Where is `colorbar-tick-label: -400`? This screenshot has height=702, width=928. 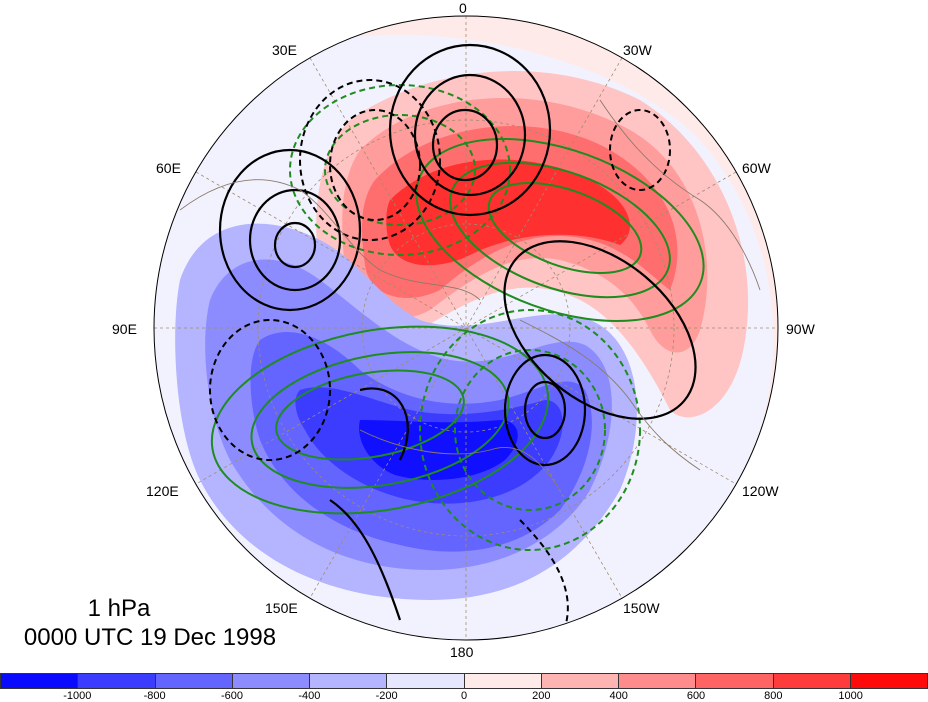
colorbar-tick-label: -400 is located at coordinates (309, 696).